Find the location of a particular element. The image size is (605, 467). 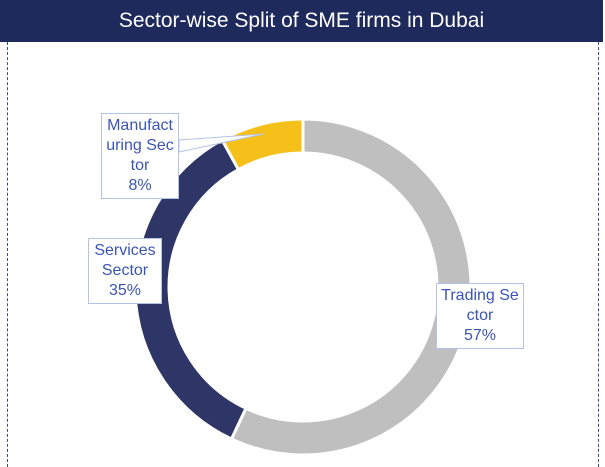

value-label: 8% is located at coordinates (140, 185).